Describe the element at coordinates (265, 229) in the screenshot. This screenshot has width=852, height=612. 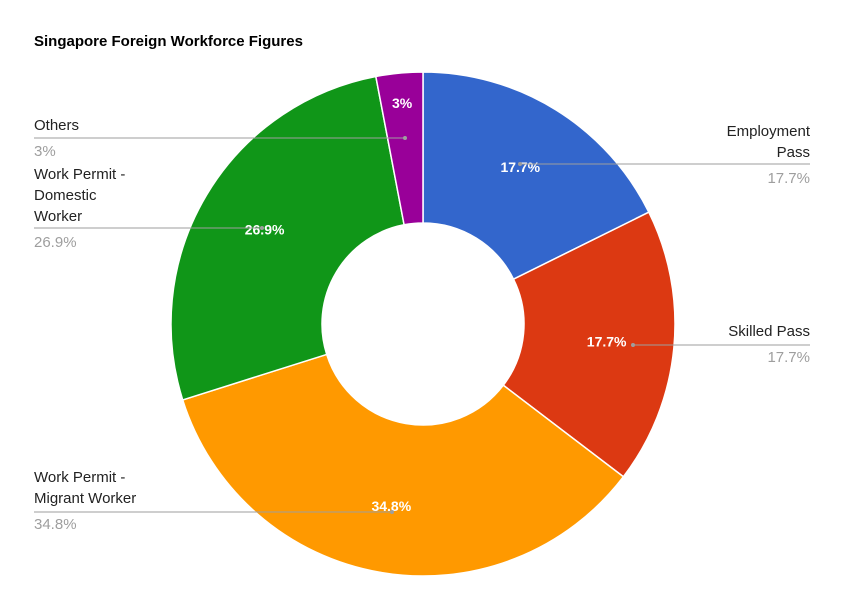
I see `slice-label-work-permit-domestic-worker: 26.9%` at that location.